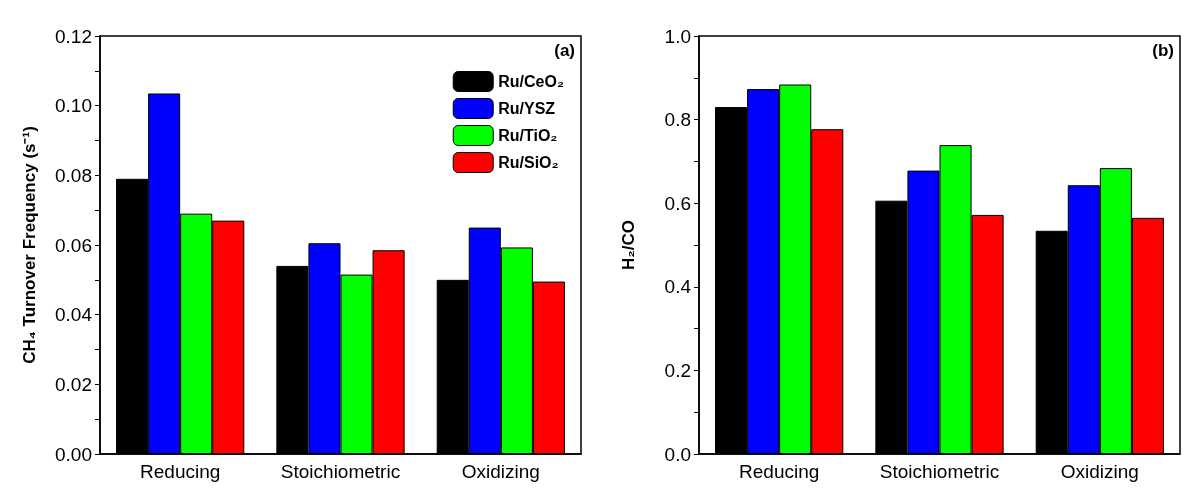 This screenshot has height=488, width=1198. I want to click on y-axis-title: H₂/CO, so click(628, 245).